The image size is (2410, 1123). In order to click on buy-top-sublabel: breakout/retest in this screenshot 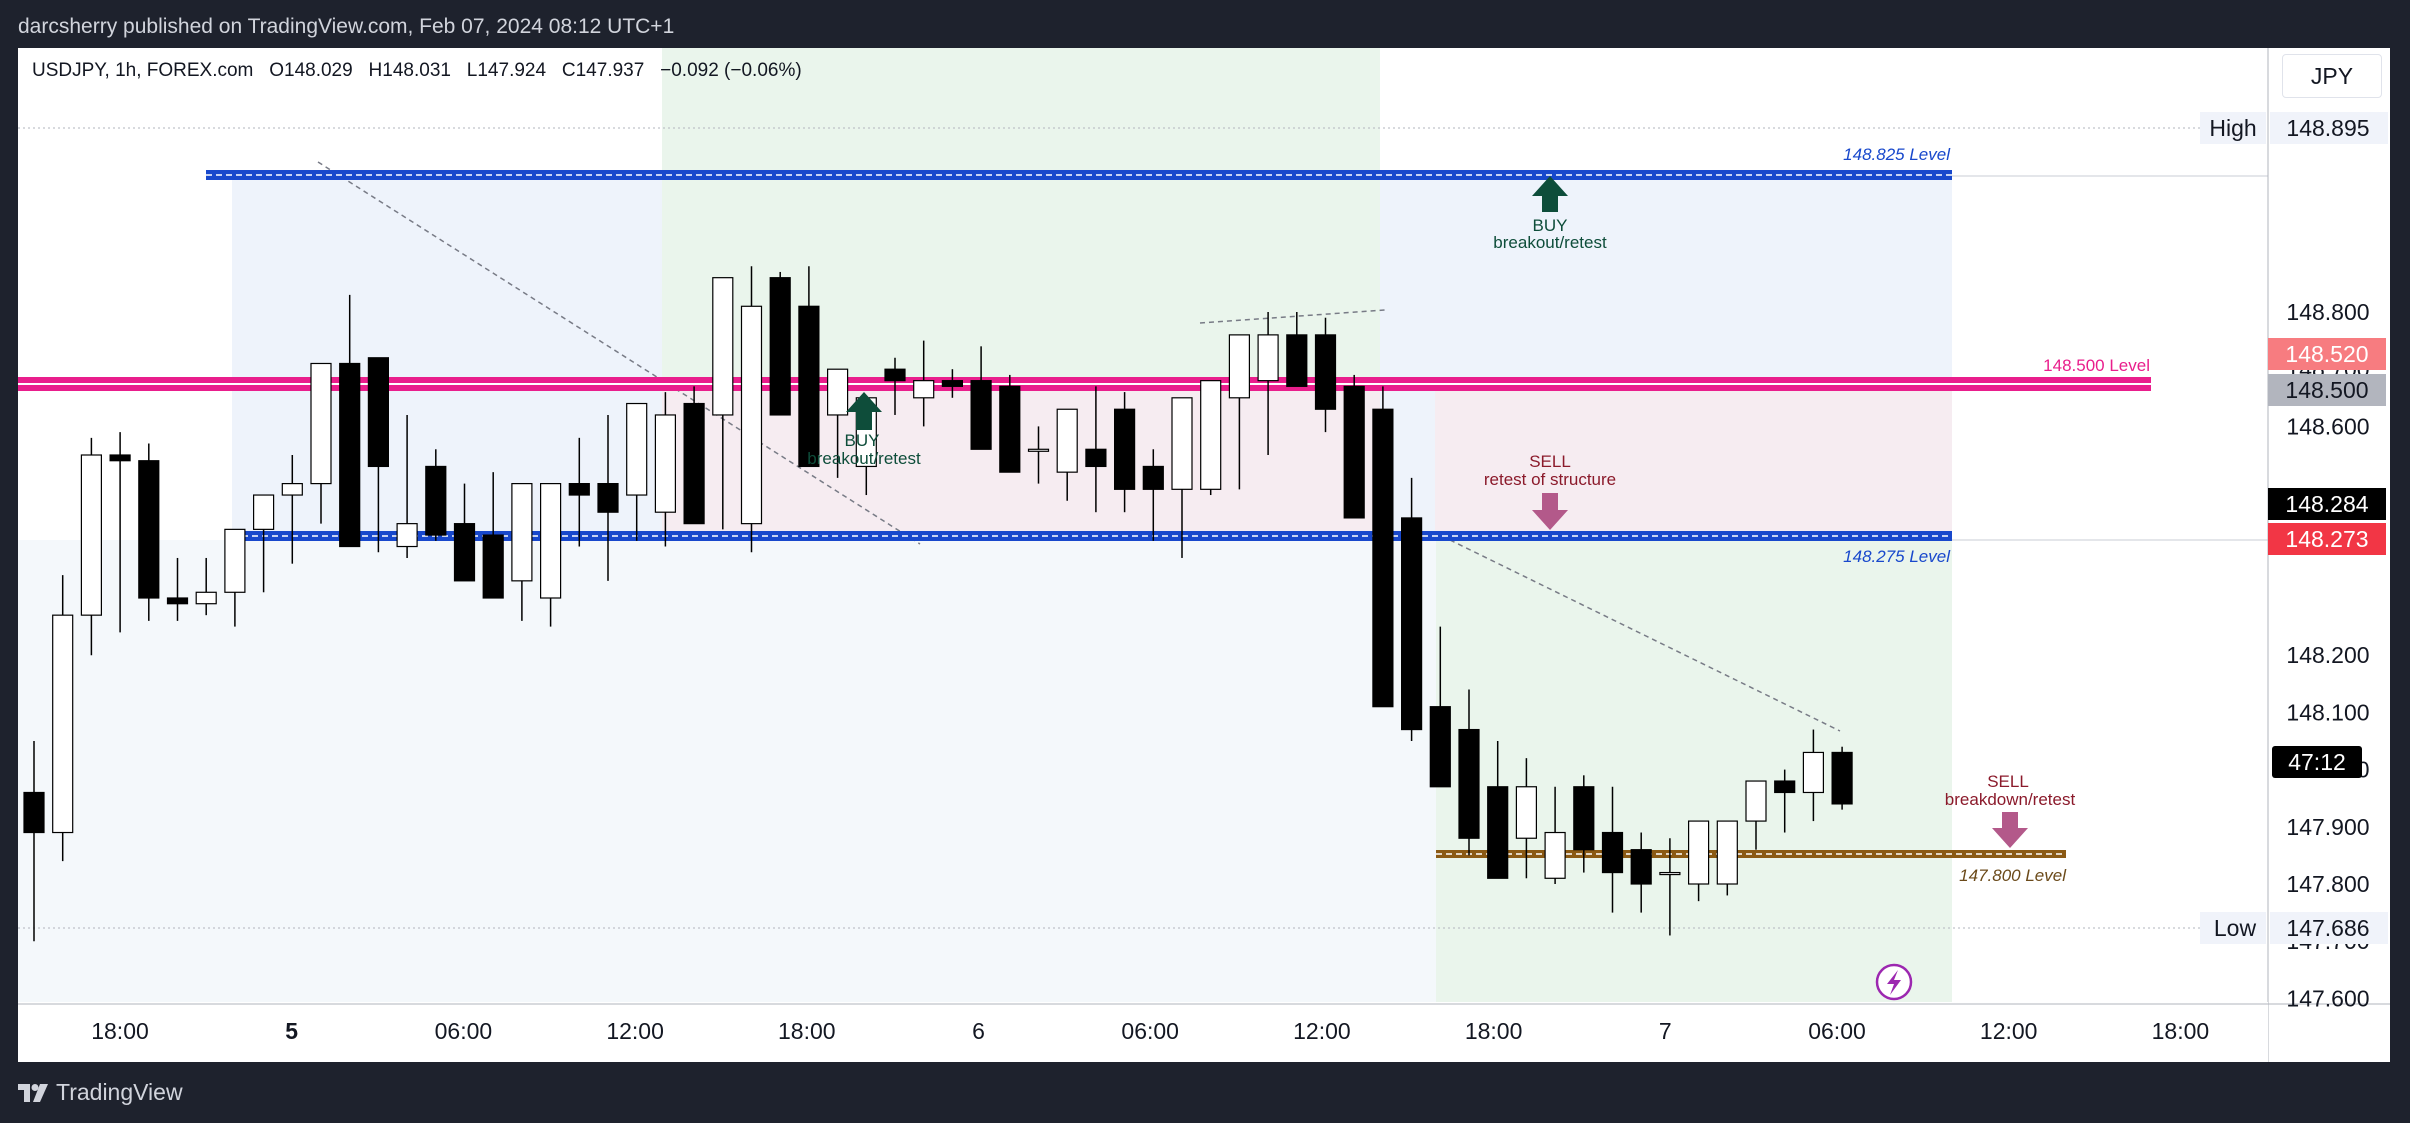, I will do `click(1550, 242)`.